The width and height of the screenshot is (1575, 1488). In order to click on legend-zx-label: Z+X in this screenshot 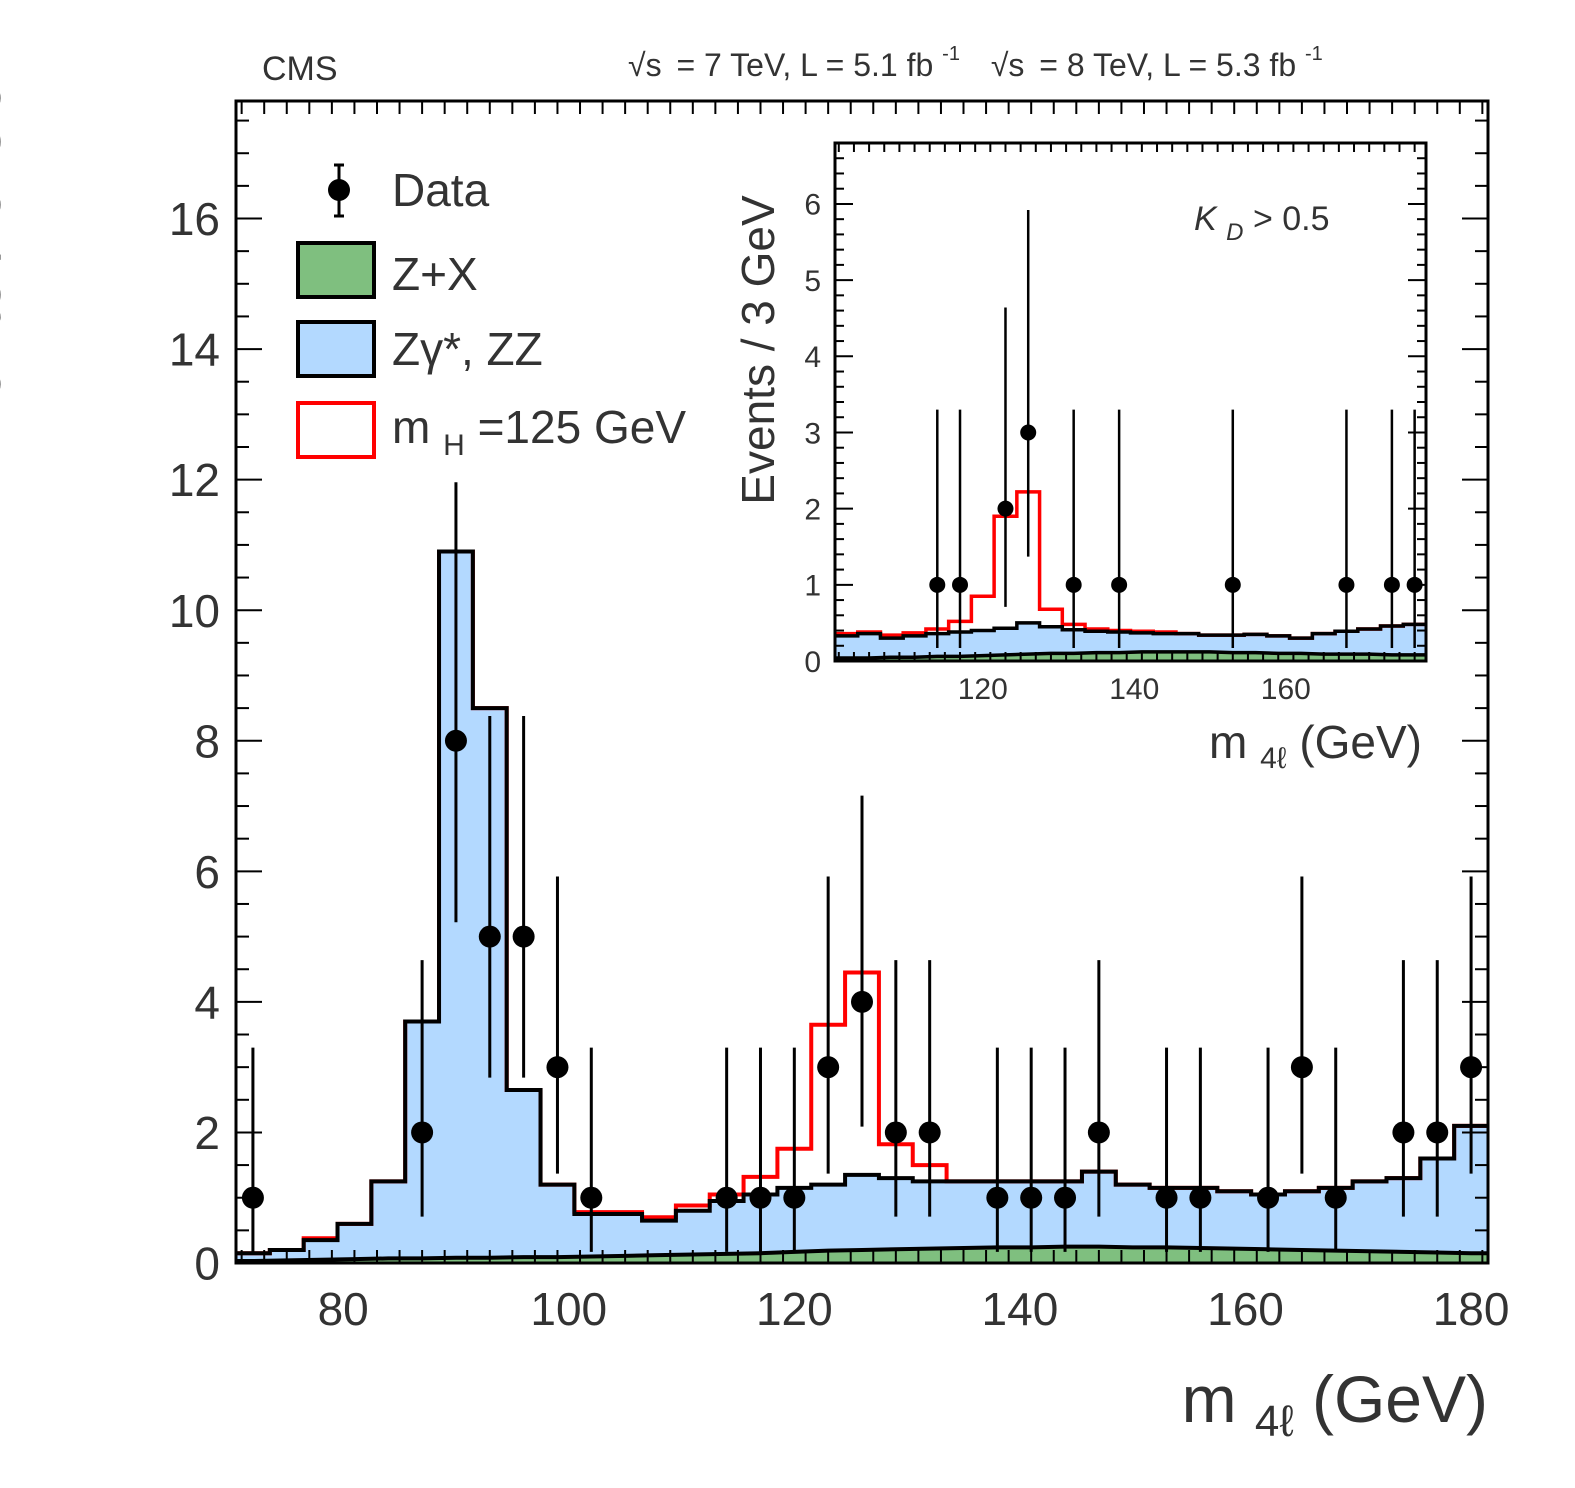, I will do `click(435, 274)`.